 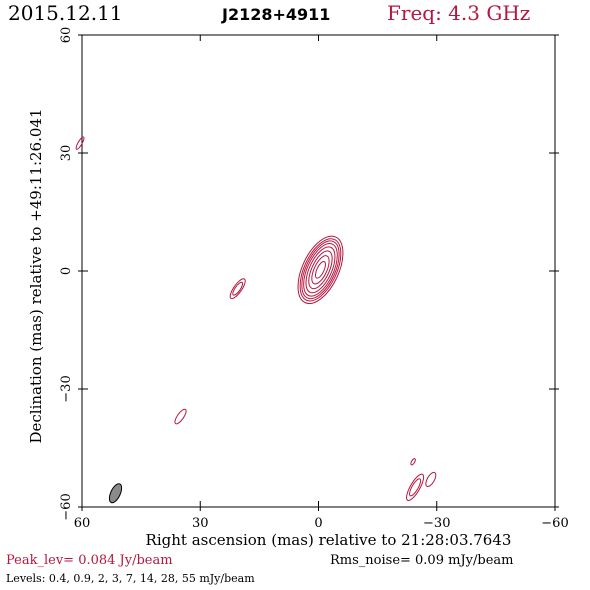 I want to click on x-tick-label: −60, so click(x=554, y=523).